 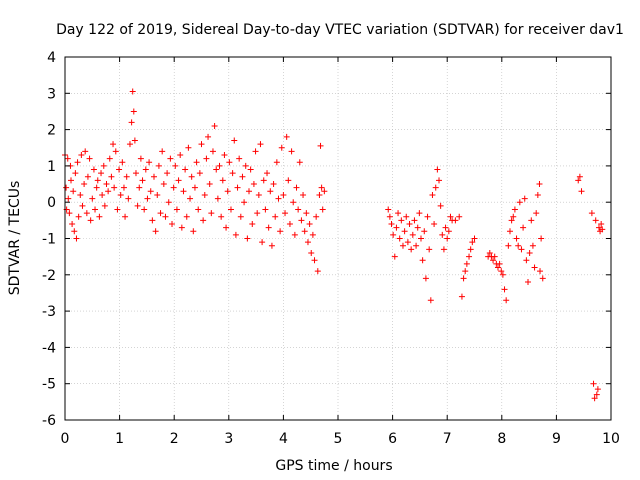 I want to click on x-tick-label: 6, so click(x=392, y=439).